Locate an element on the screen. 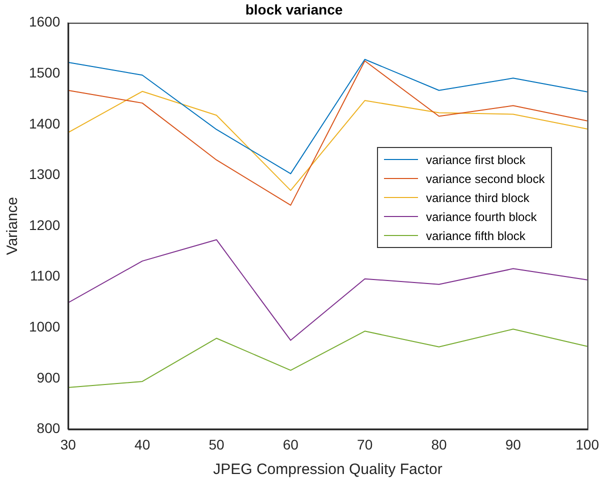 The width and height of the screenshot is (602, 483). x-tick-label: 70 is located at coordinates (365, 444).